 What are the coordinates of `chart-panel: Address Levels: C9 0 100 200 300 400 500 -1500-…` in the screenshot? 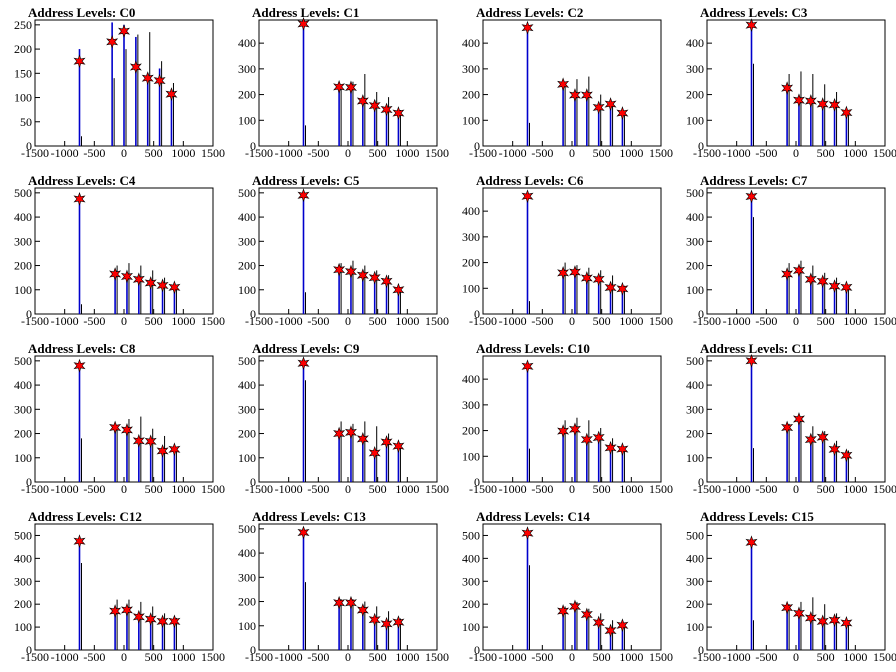 It's located at (336, 420).